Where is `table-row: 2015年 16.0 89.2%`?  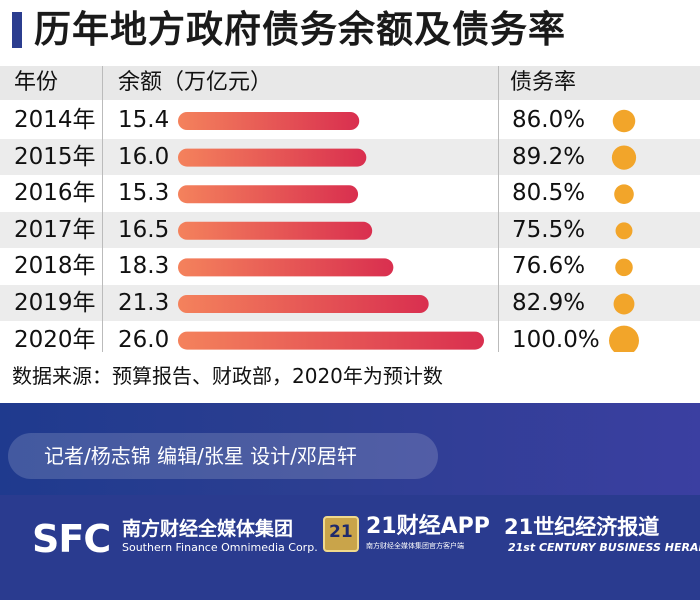
table-row: 2015年 16.0 89.2% is located at coordinates (350, 156).